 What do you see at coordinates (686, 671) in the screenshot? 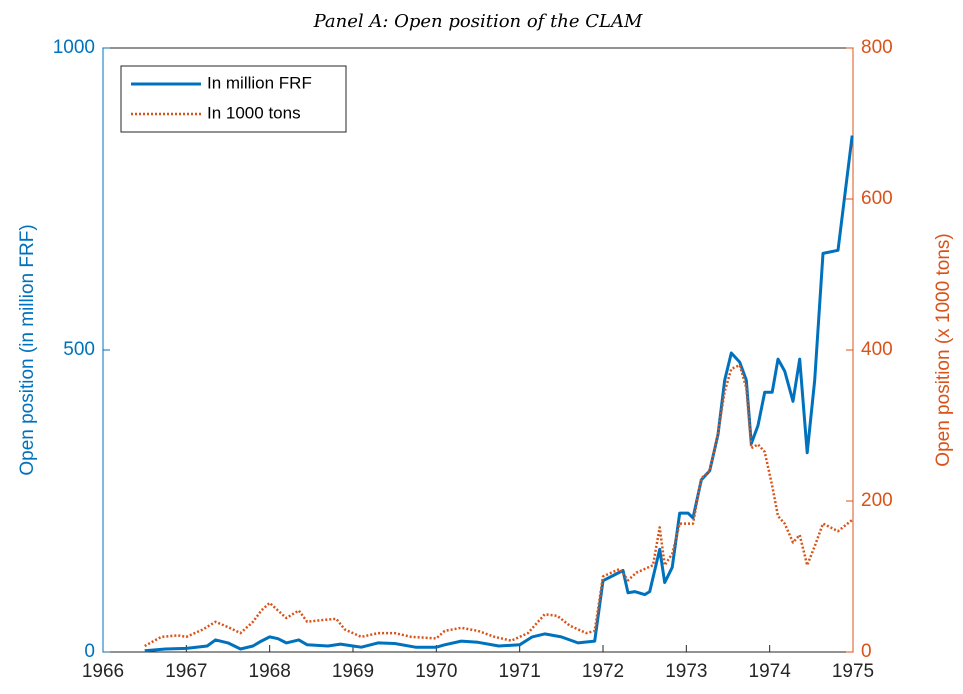
I see `x-tick-label: 1973` at bounding box center [686, 671].